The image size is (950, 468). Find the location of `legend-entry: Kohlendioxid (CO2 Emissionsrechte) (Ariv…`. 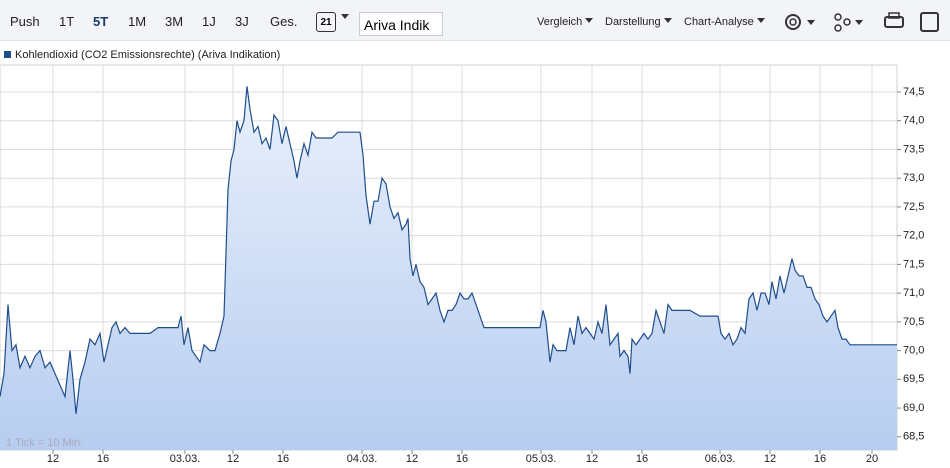

legend-entry: Kohlendioxid (CO2 Emissionsrechte) (Ariv… is located at coordinates (147, 55).